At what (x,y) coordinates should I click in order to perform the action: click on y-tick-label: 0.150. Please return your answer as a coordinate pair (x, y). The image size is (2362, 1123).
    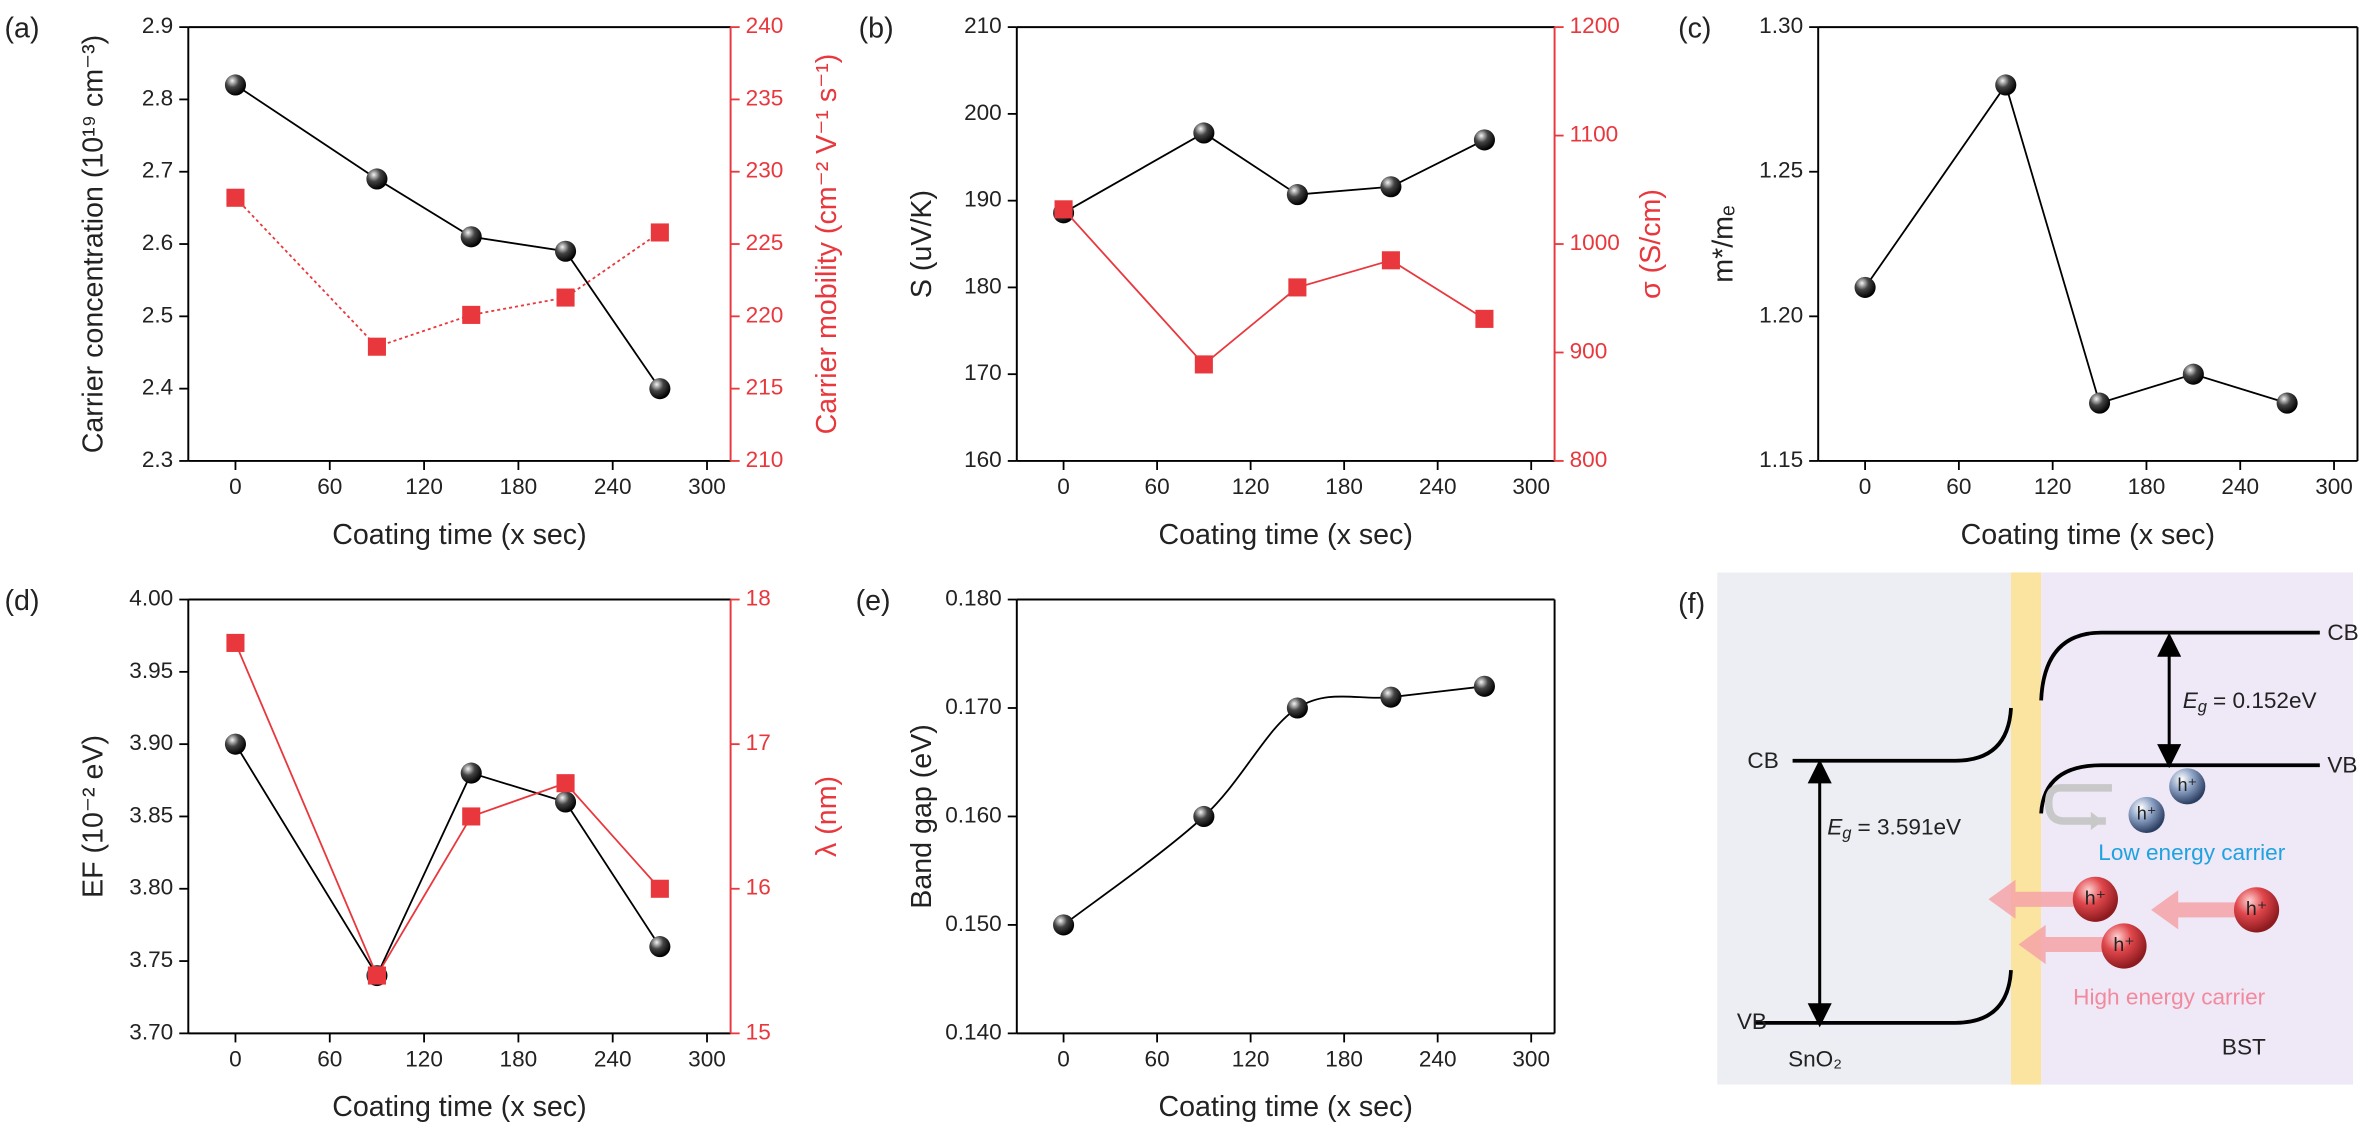
    Looking at the image, I should click on (973, 923).